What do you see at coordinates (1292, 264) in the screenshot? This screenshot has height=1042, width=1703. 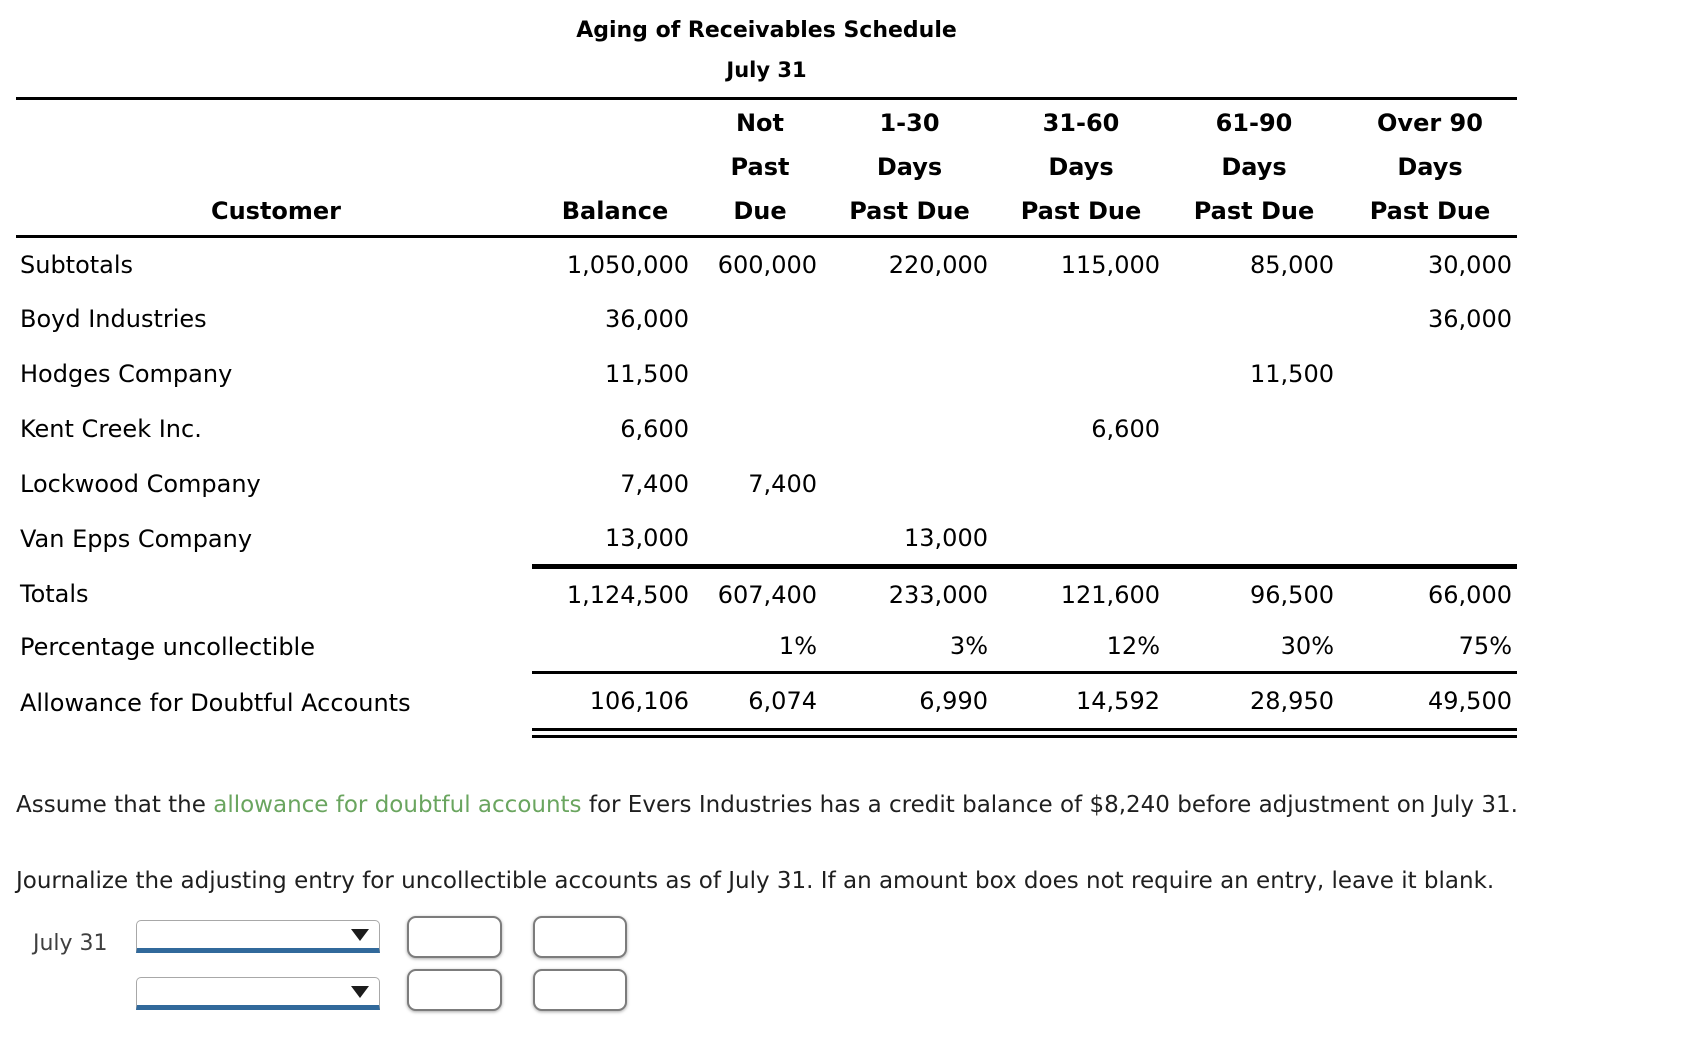 I see `amount-cell: 85,000` at bounding box center [1292, 264].